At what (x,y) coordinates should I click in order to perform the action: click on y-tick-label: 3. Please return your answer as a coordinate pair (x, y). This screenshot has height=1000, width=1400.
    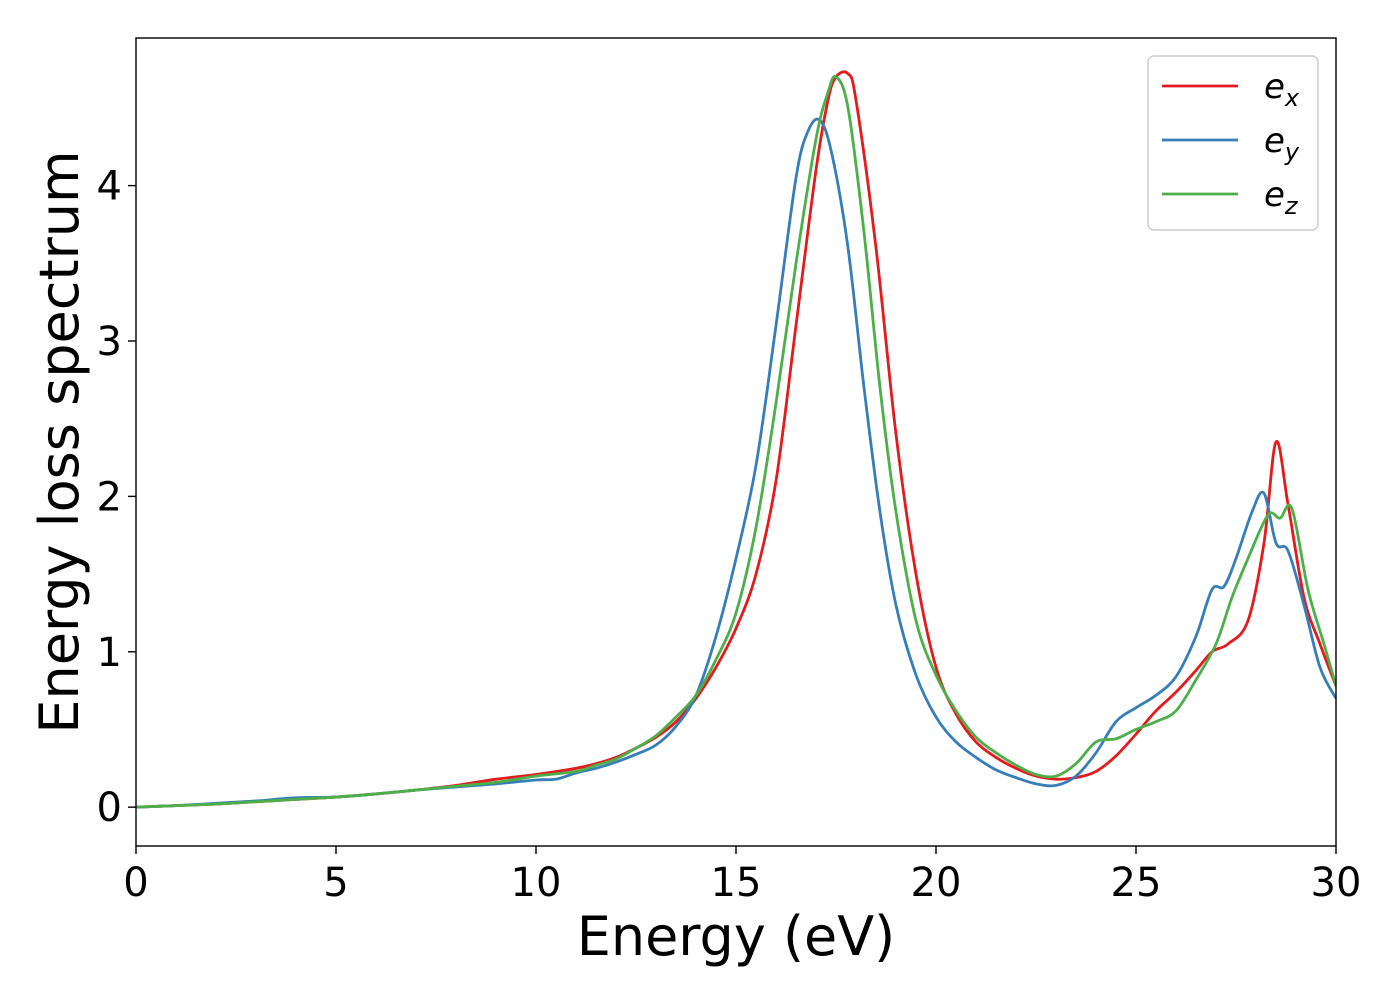
    Looking at the image, I should click on (109, 342).